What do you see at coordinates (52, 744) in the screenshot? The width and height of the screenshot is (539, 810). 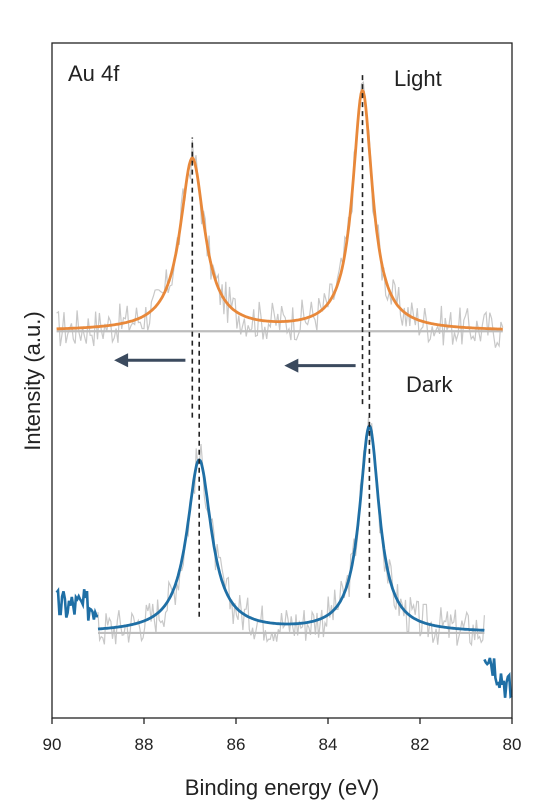 I see `x-tick-label-90: 90` at bounding box center [52, 744].